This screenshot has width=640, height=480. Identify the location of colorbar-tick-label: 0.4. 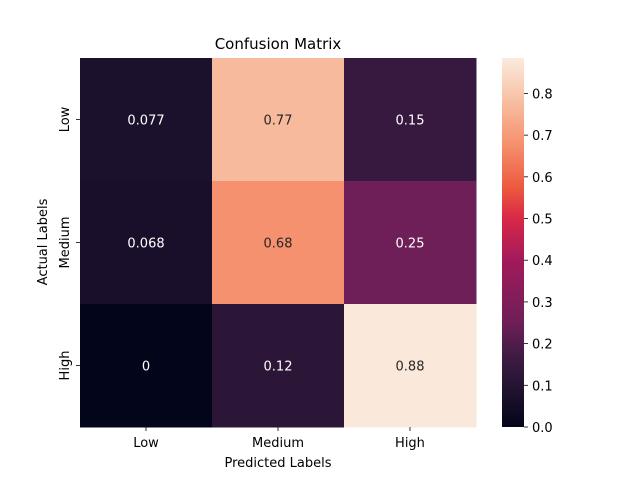
(542, 261).